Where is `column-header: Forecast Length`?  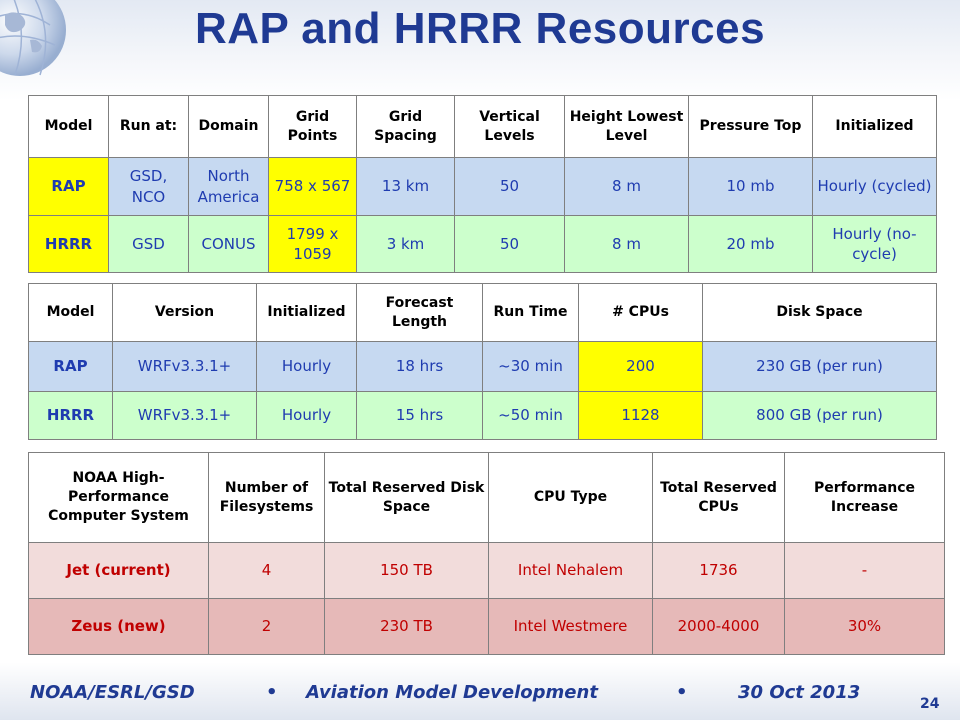 column-header: Forecast Length is located at coordinates (419, 312).